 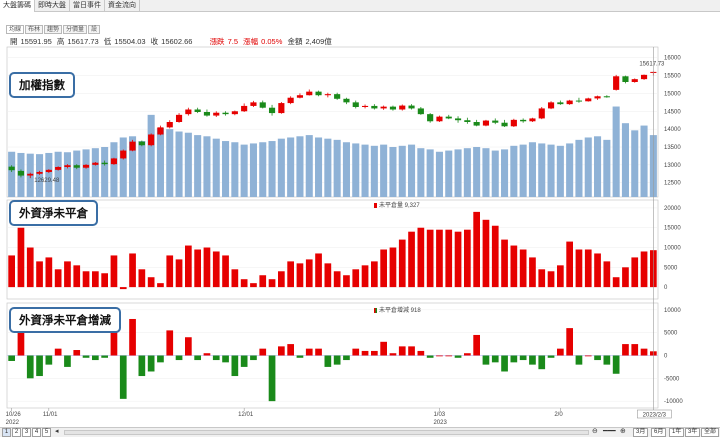 What do you see at coordinates (672, 130) in the screenshot?
I see `index-y-tick-label: 14000` at bounding box center [672, 130].